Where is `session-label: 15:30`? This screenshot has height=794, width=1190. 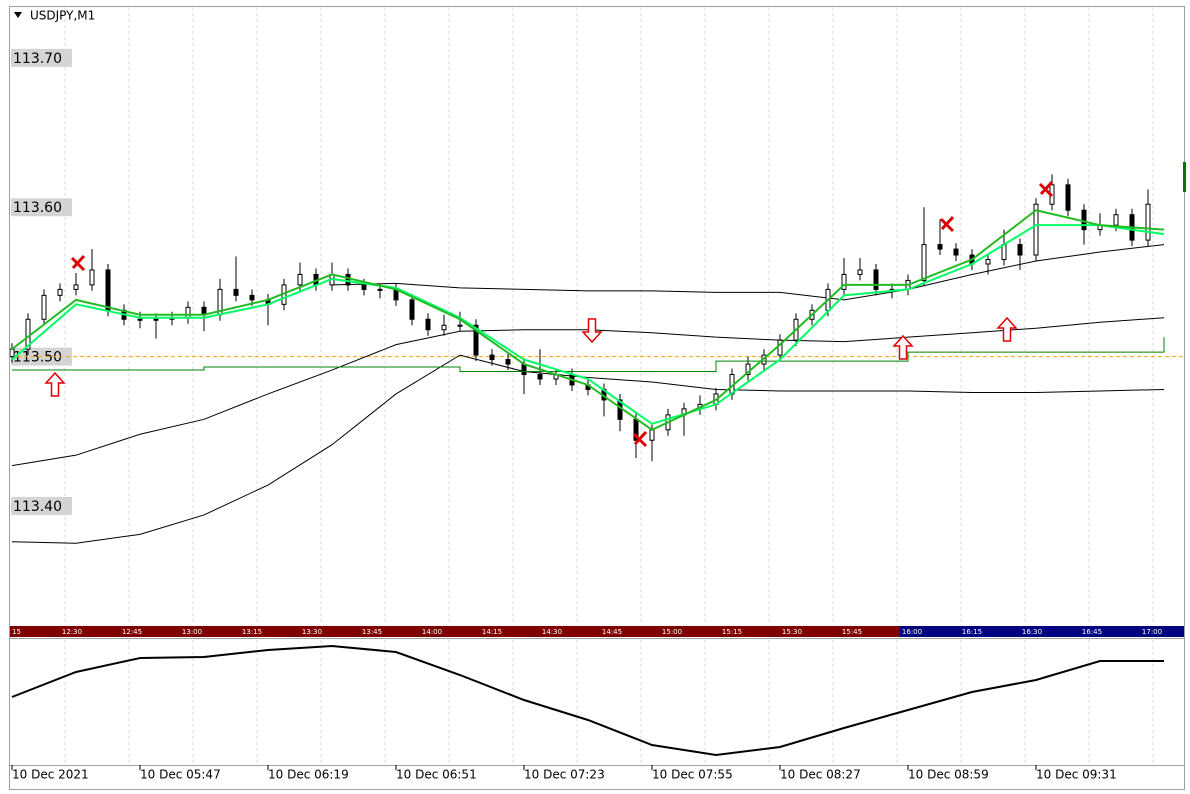 session-label: 15:30 is located at coordinates (792, 632).